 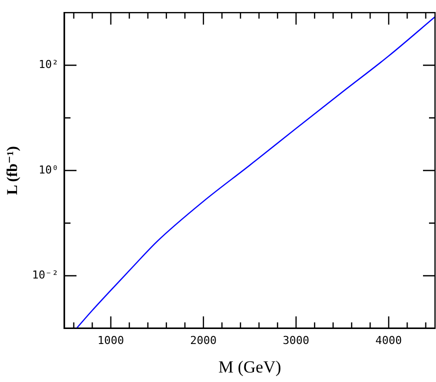 I want to click on y-tick-label: 10², so click(x=48, y=65).